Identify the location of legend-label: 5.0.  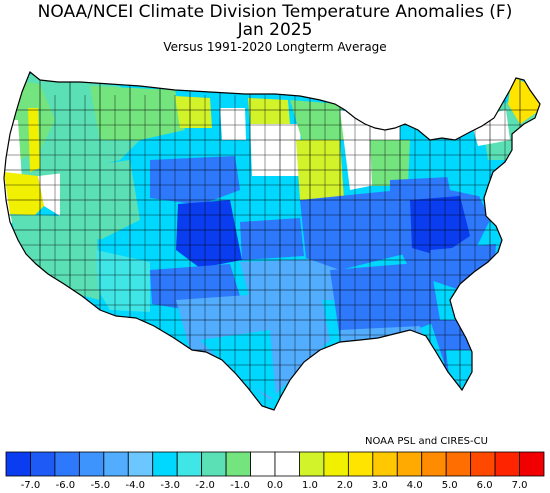
(450, 485).